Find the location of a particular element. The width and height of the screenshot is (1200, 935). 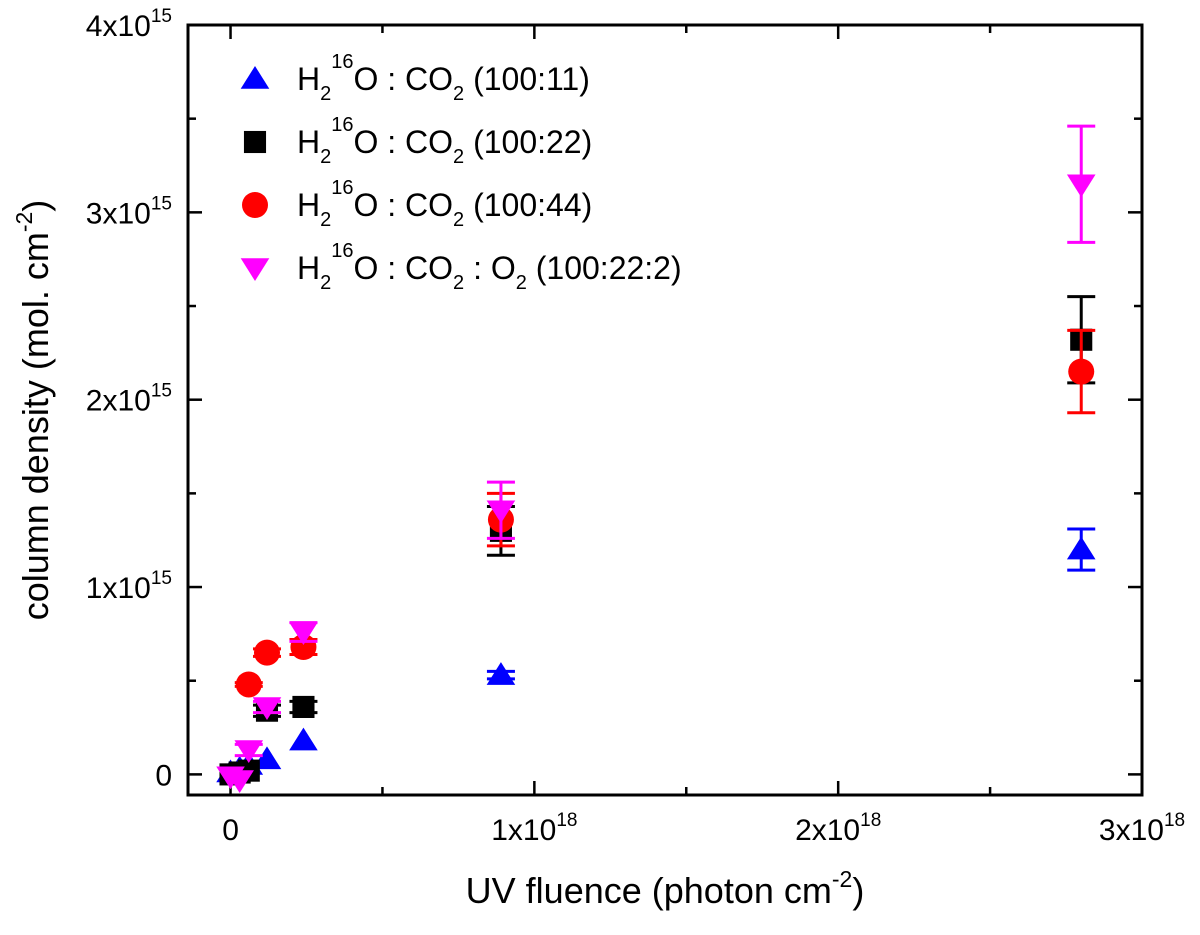

legend-label: H216O : CO2 (100:44) is located at coordinates (444, 204).